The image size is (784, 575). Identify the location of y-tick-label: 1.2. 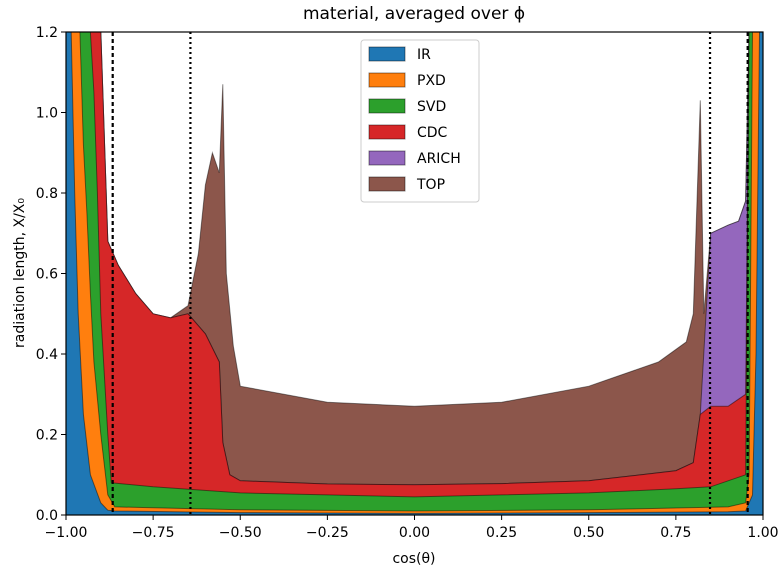
(47, 33).